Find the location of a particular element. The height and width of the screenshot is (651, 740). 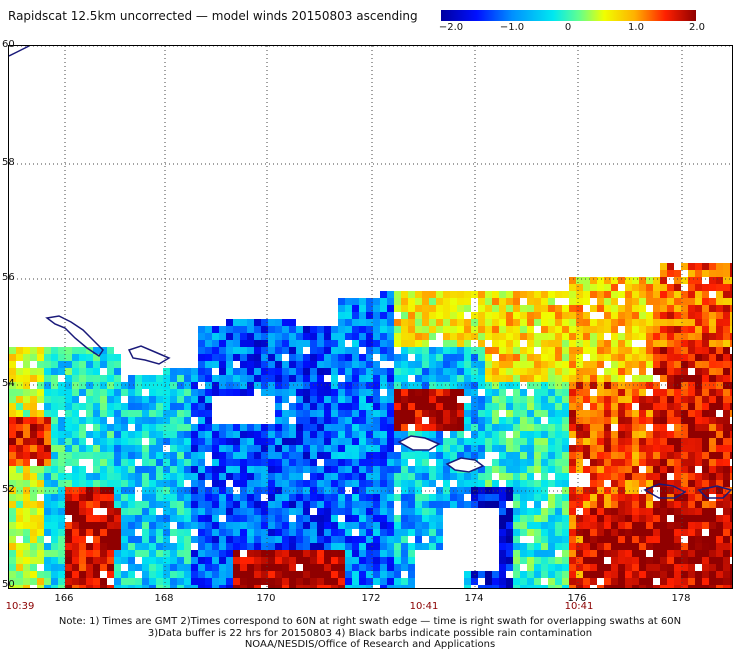

colorbar-label-pos1: 1.0 is located at coordinates (636, 27).